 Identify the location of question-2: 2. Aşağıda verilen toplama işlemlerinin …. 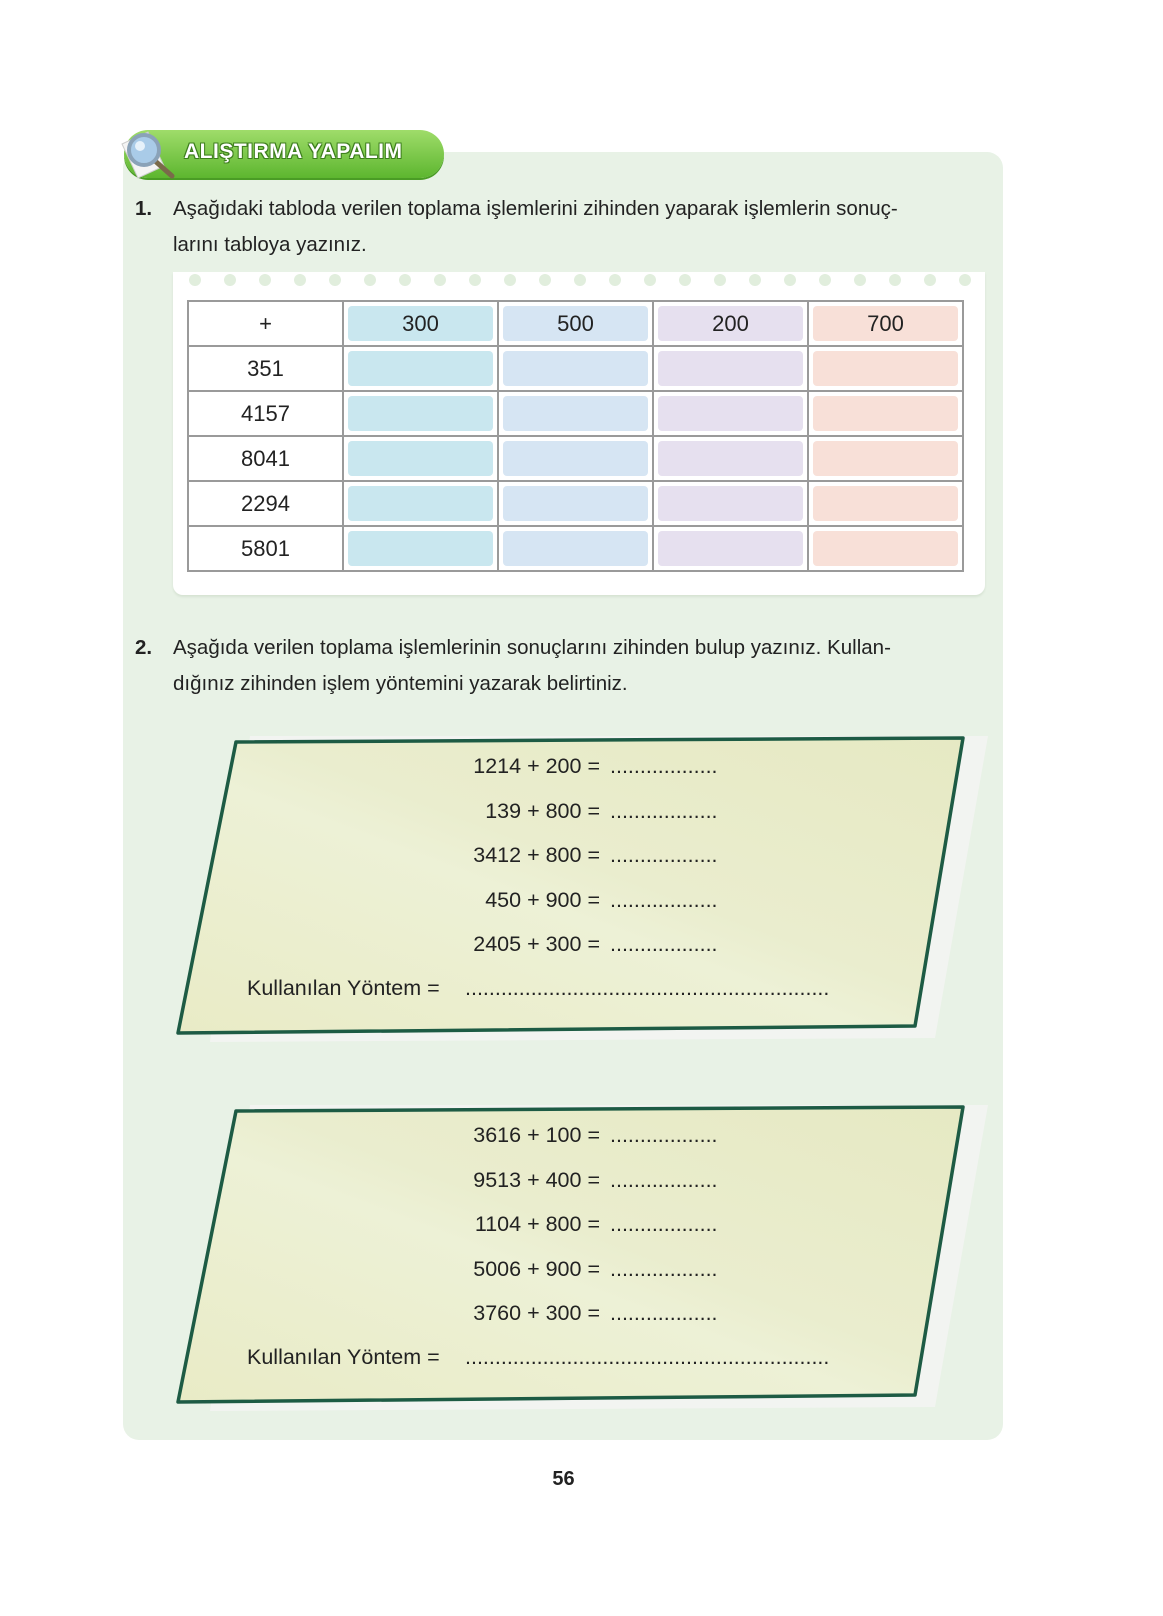
(565, 666).